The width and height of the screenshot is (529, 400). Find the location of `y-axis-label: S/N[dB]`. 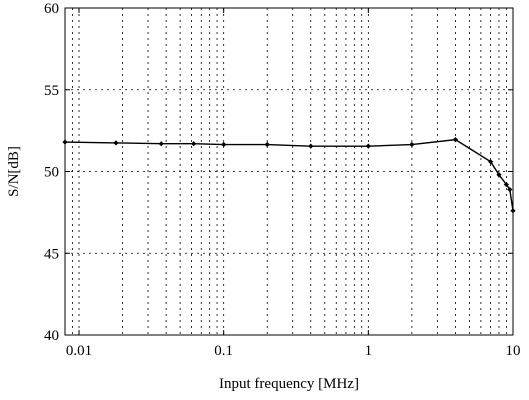

y-axis-label: S/N[dB] is located at coordinates (14, 171).